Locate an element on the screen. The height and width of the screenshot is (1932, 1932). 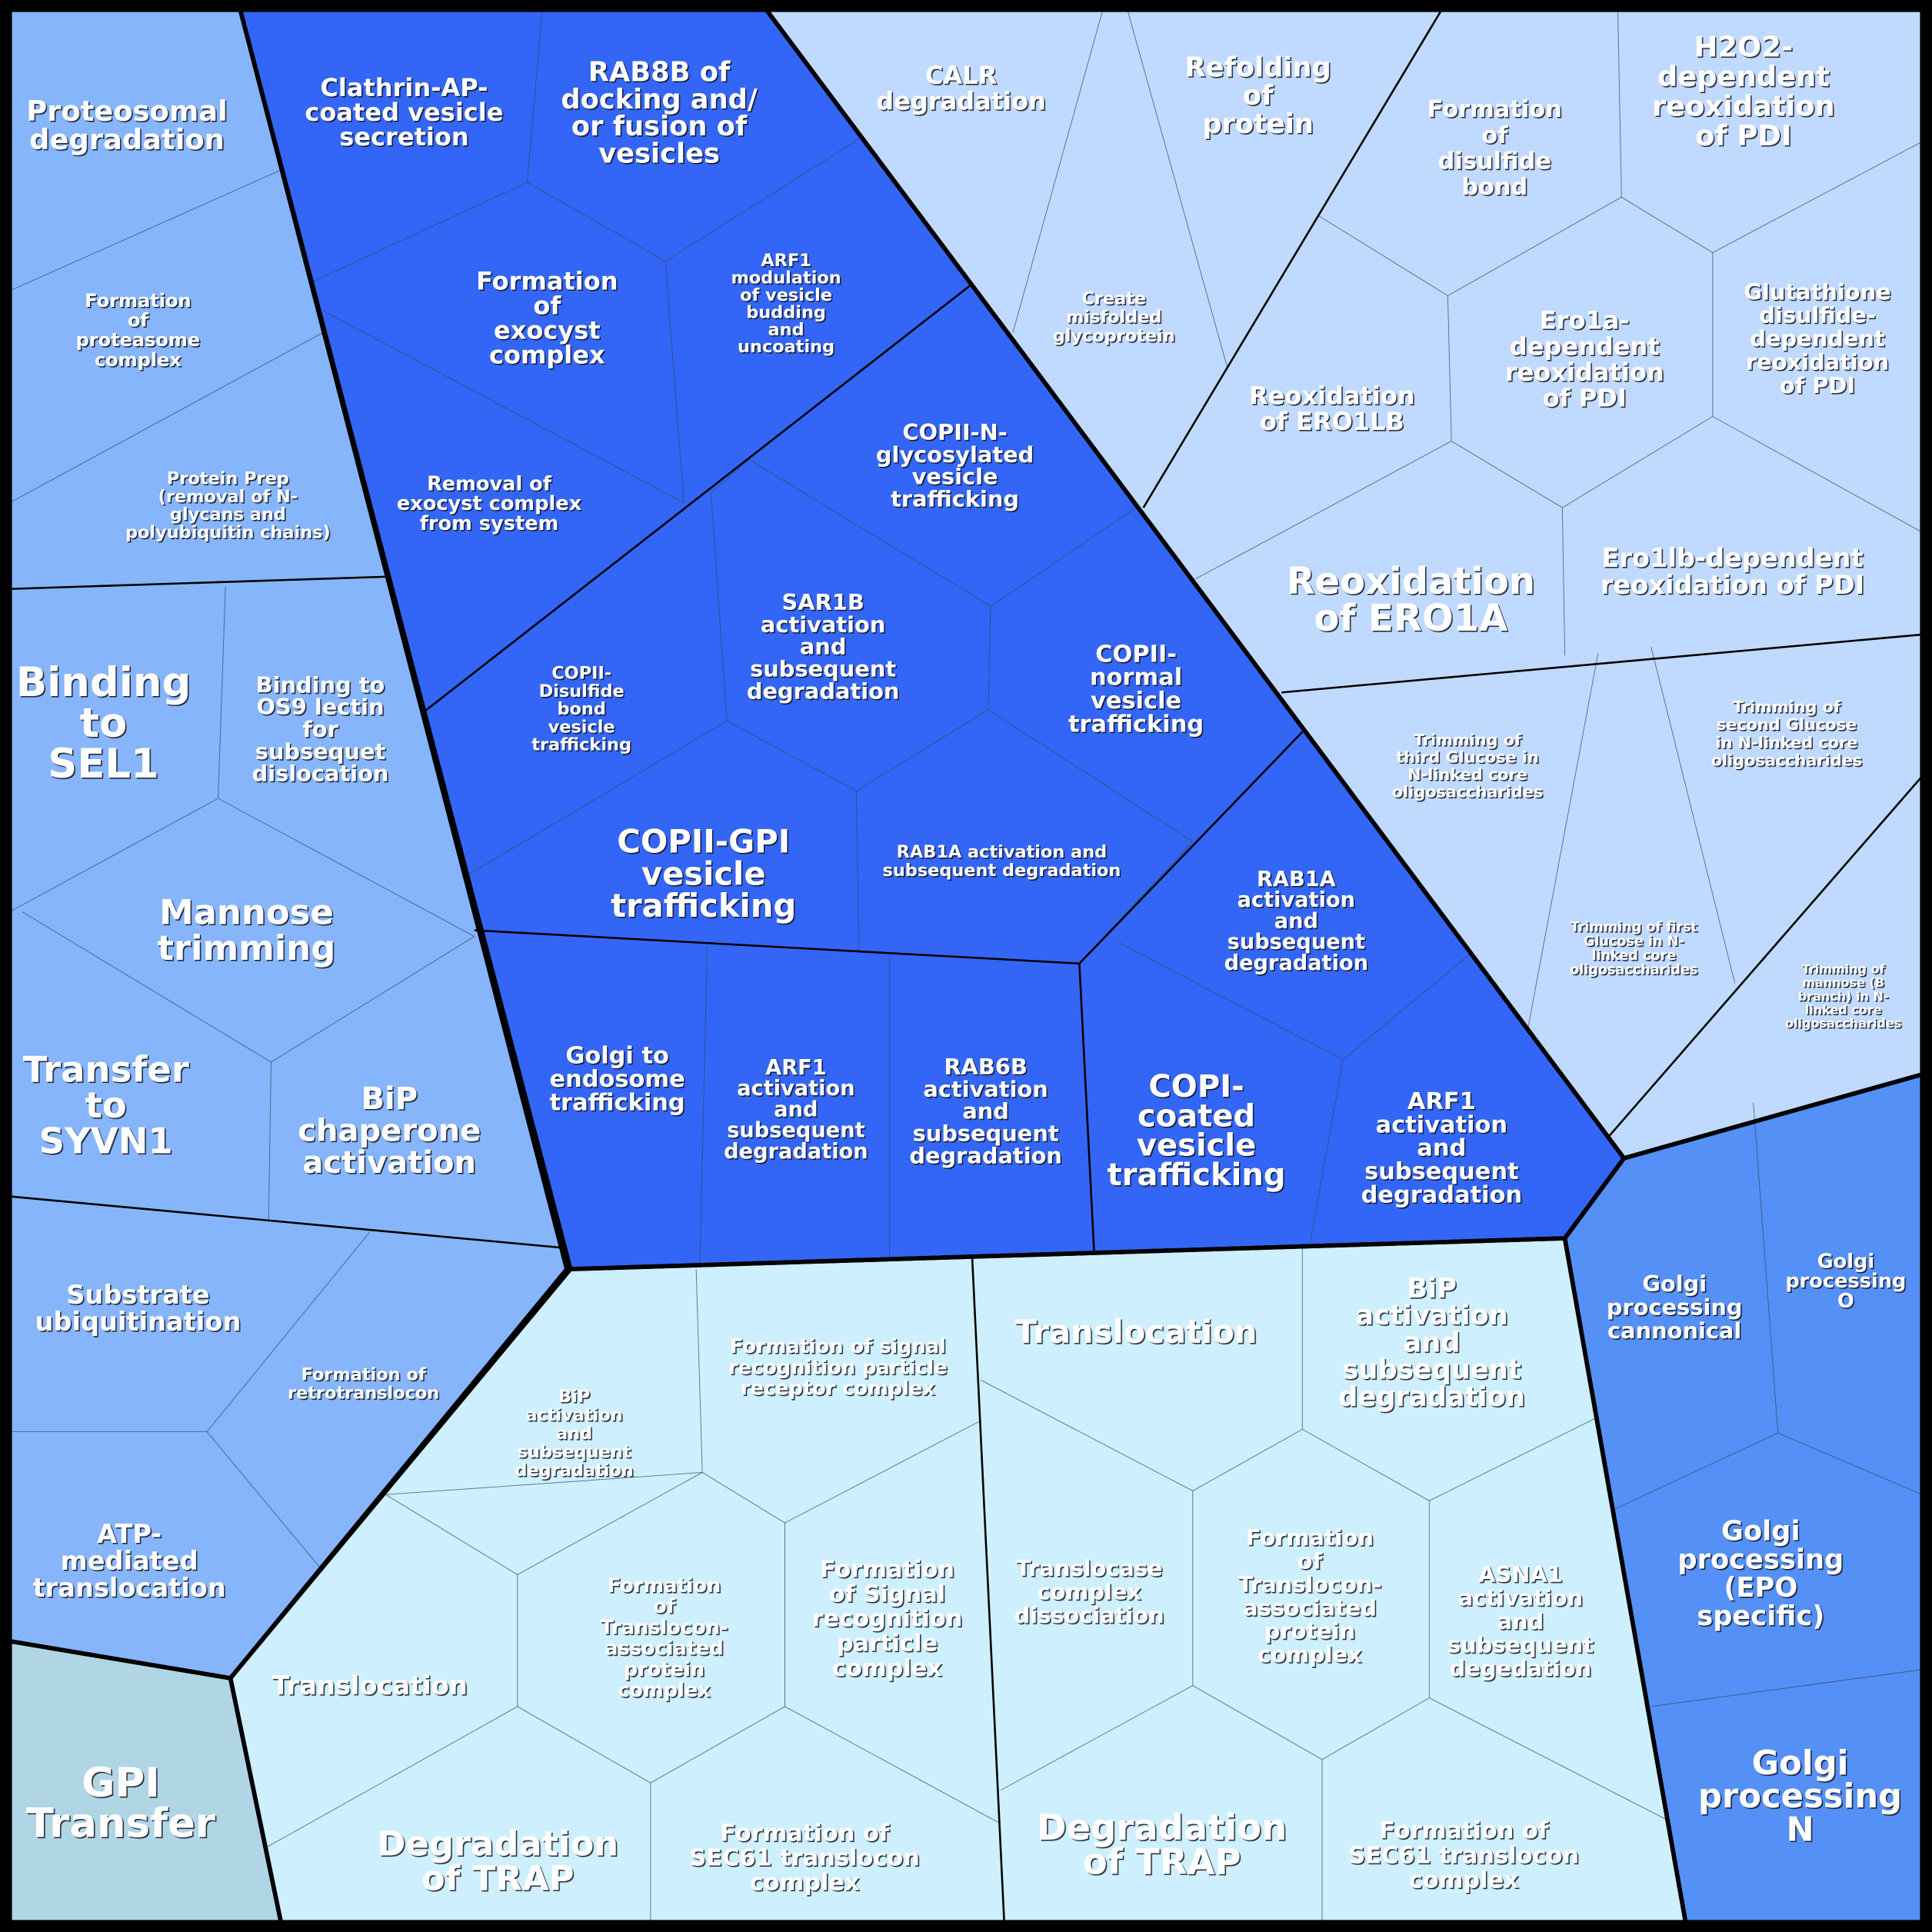
cell-label: BiP chaperone activation is located at coordinates (389, 1131).